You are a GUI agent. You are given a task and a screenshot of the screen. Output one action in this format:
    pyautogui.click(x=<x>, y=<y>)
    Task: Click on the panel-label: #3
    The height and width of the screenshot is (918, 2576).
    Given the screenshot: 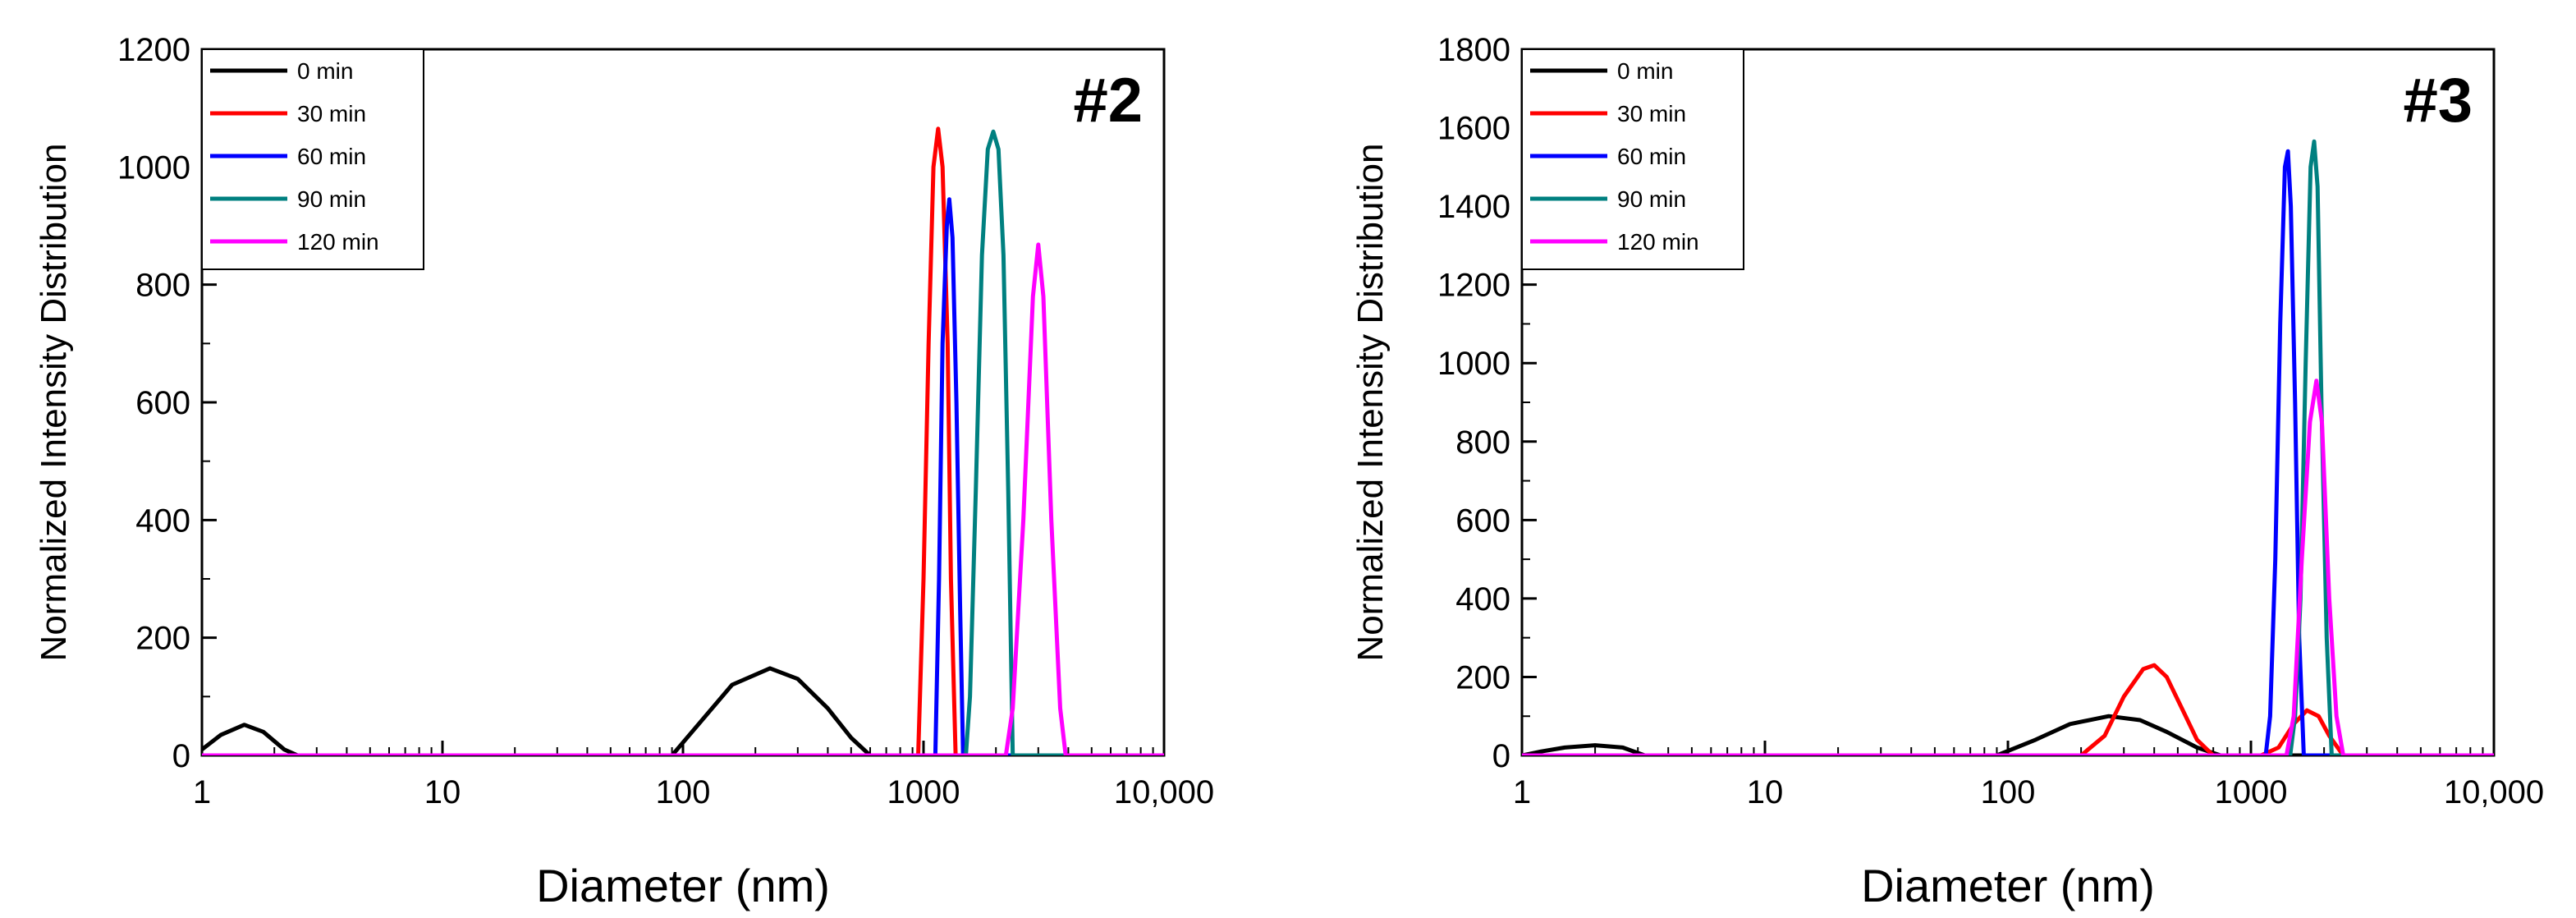 What is the action you would take?
    pyautogui.click(x=2438, y=100)
    